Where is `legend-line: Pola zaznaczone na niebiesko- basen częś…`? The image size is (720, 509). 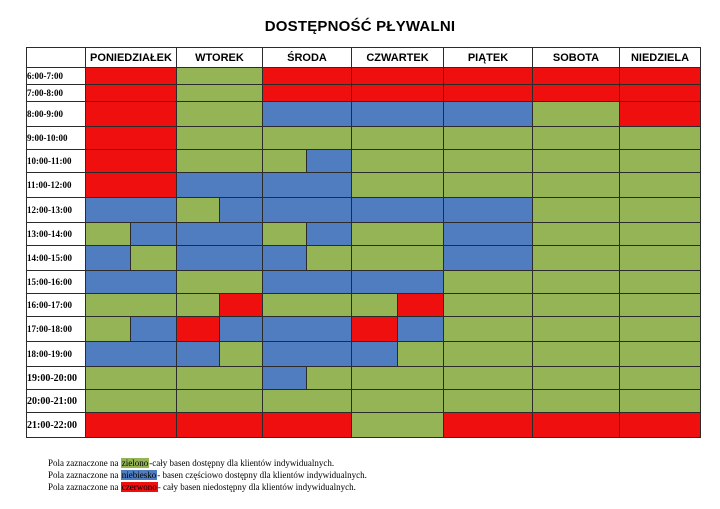
legend-line: Pola zaznaczone na niebiesko- basen częś… is located at coordinates (207, 475).